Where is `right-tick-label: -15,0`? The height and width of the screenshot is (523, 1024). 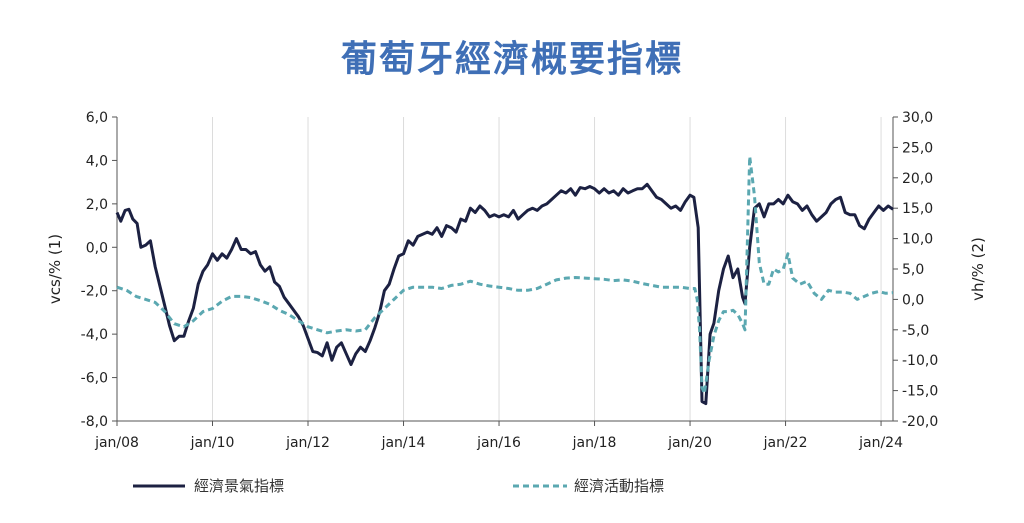 right-tick-label: -15,0 is located at coordinates (920, 392).